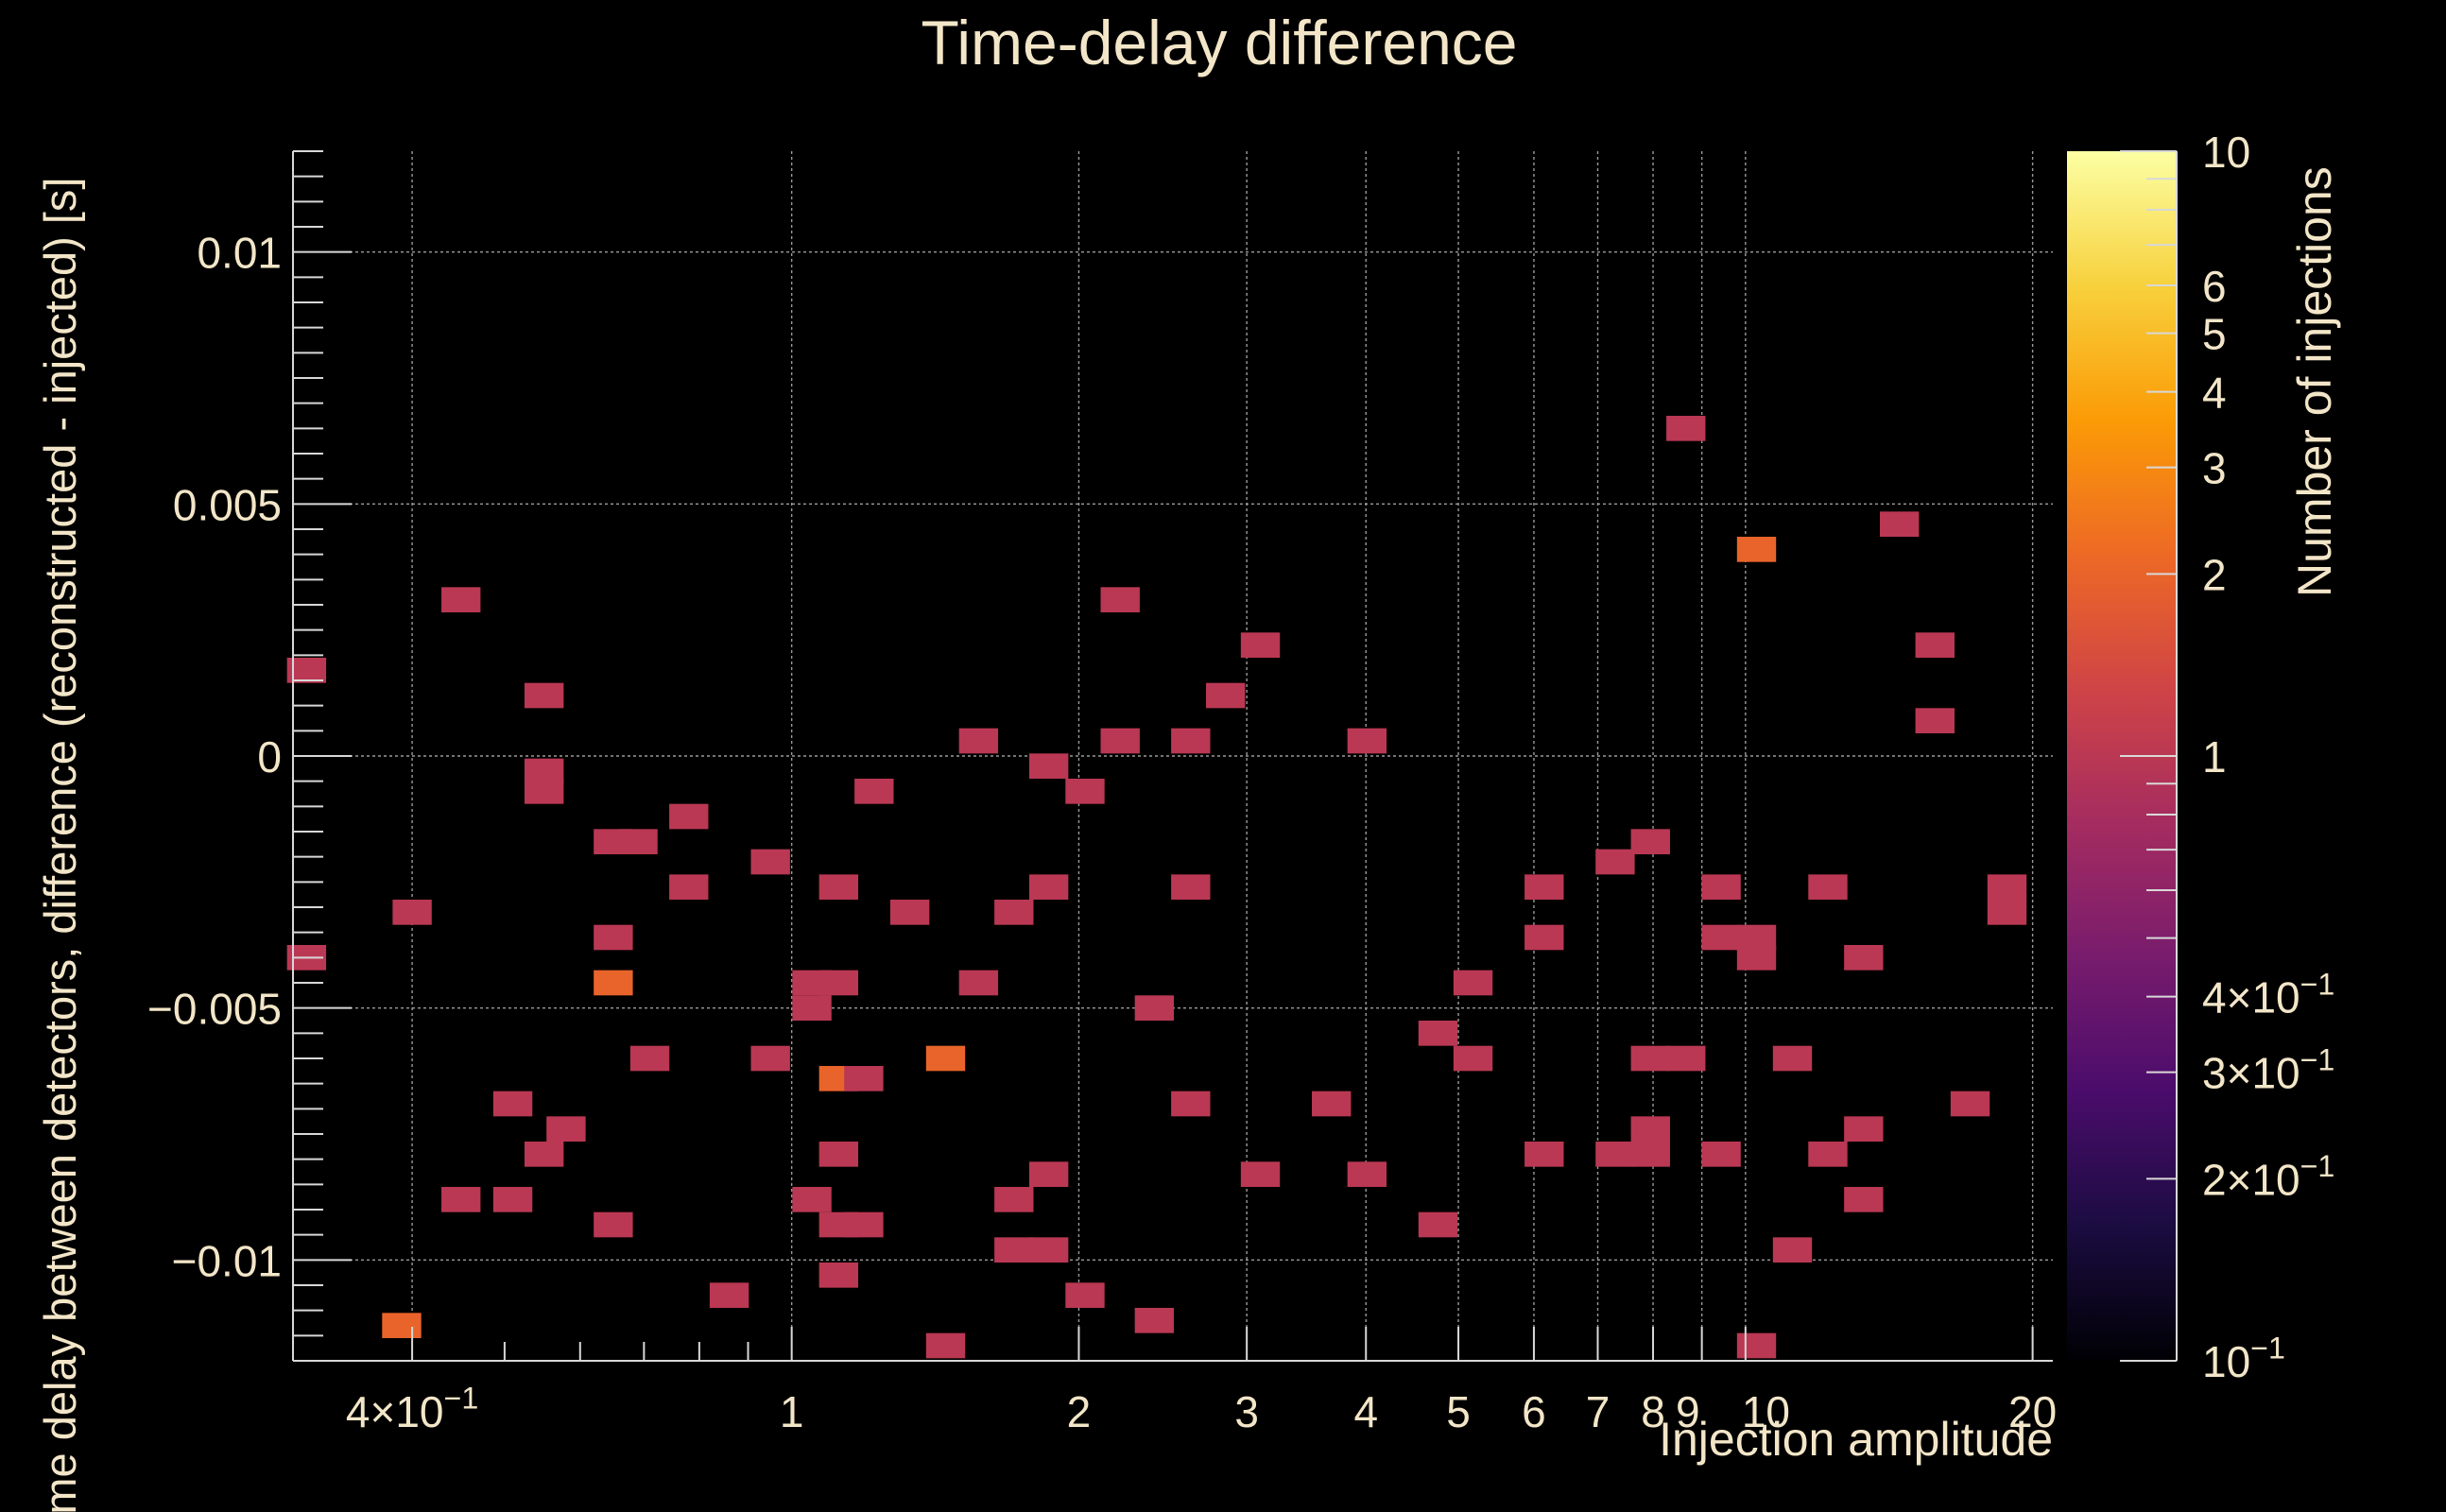  I want to click on x-tick-label: 5, so click(1458, 1411).